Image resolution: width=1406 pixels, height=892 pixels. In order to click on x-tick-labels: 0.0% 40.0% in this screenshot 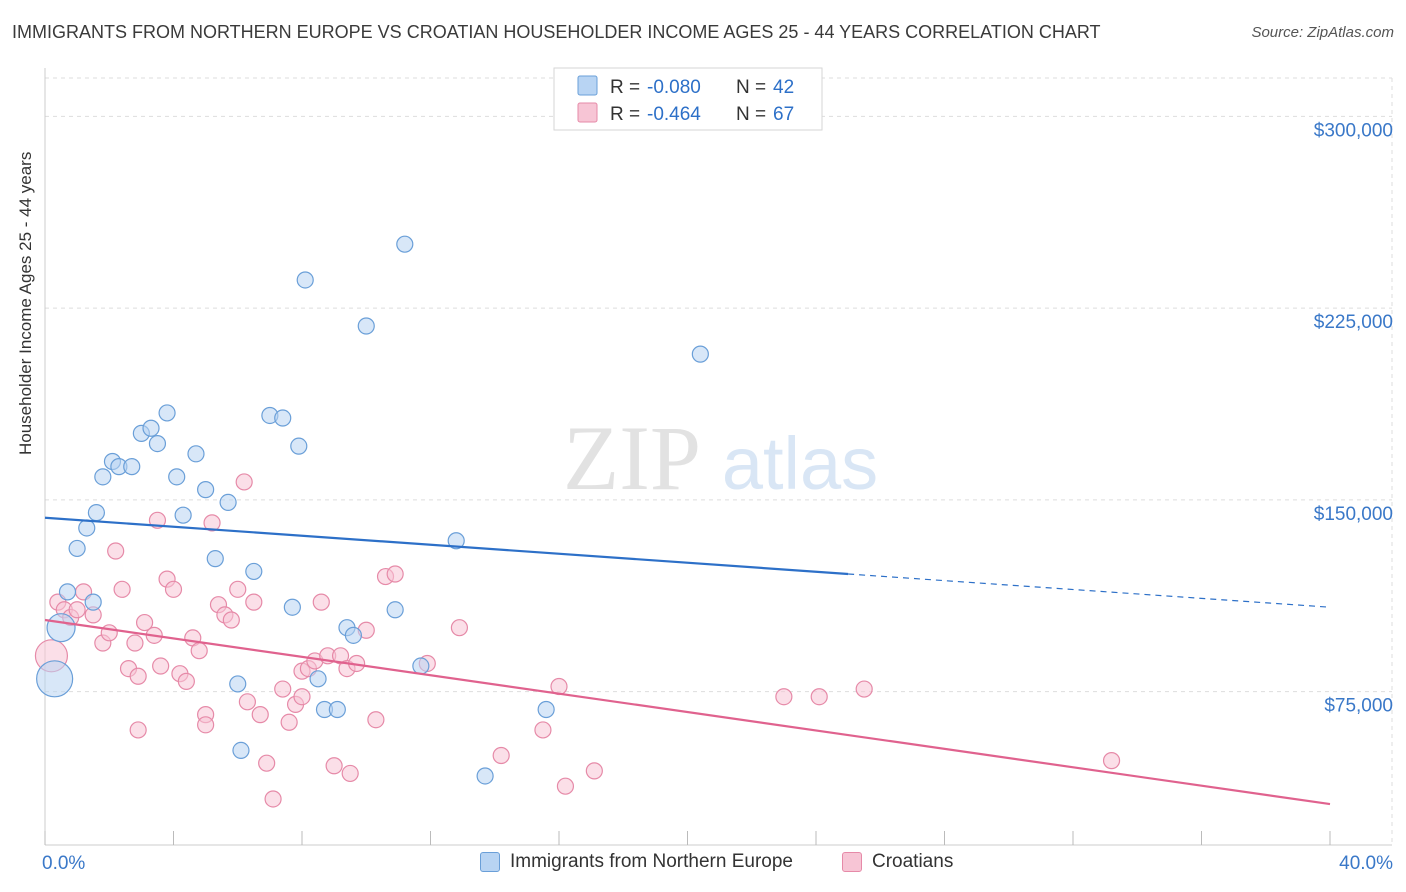, I will do `click(717, 863)`.